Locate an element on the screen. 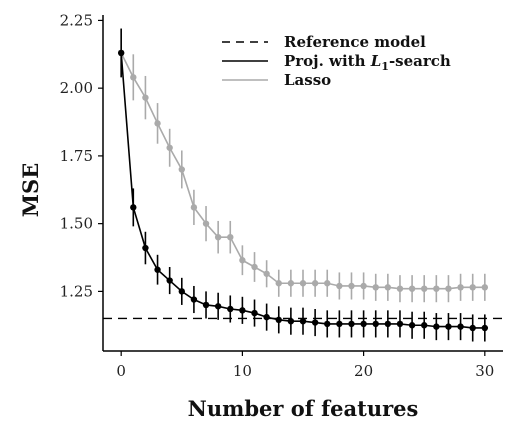 The width and height of the screenshot is (528, 430). x-axis-title: Number of features is located at coordinates (303, 408).